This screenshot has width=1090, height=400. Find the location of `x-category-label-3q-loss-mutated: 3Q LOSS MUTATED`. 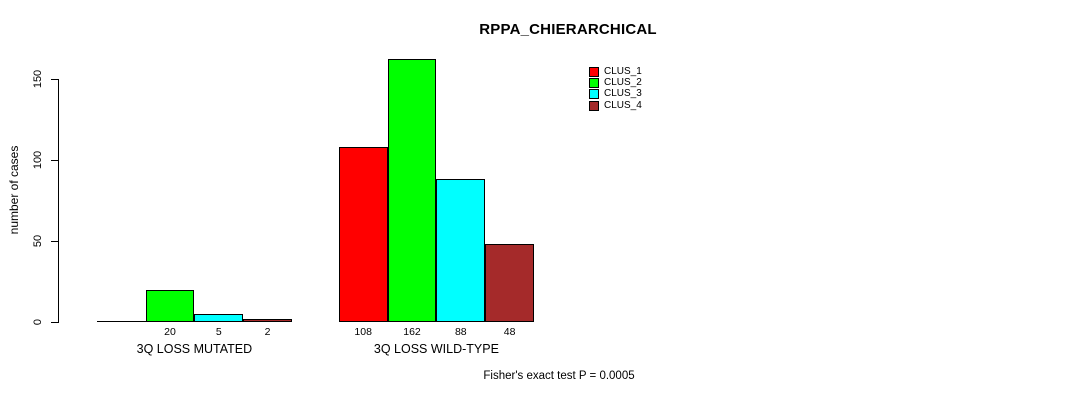

x-category-label-3q-loss-mutated: 3Q LOSS MUTATED is located at coordinates (194, 349).